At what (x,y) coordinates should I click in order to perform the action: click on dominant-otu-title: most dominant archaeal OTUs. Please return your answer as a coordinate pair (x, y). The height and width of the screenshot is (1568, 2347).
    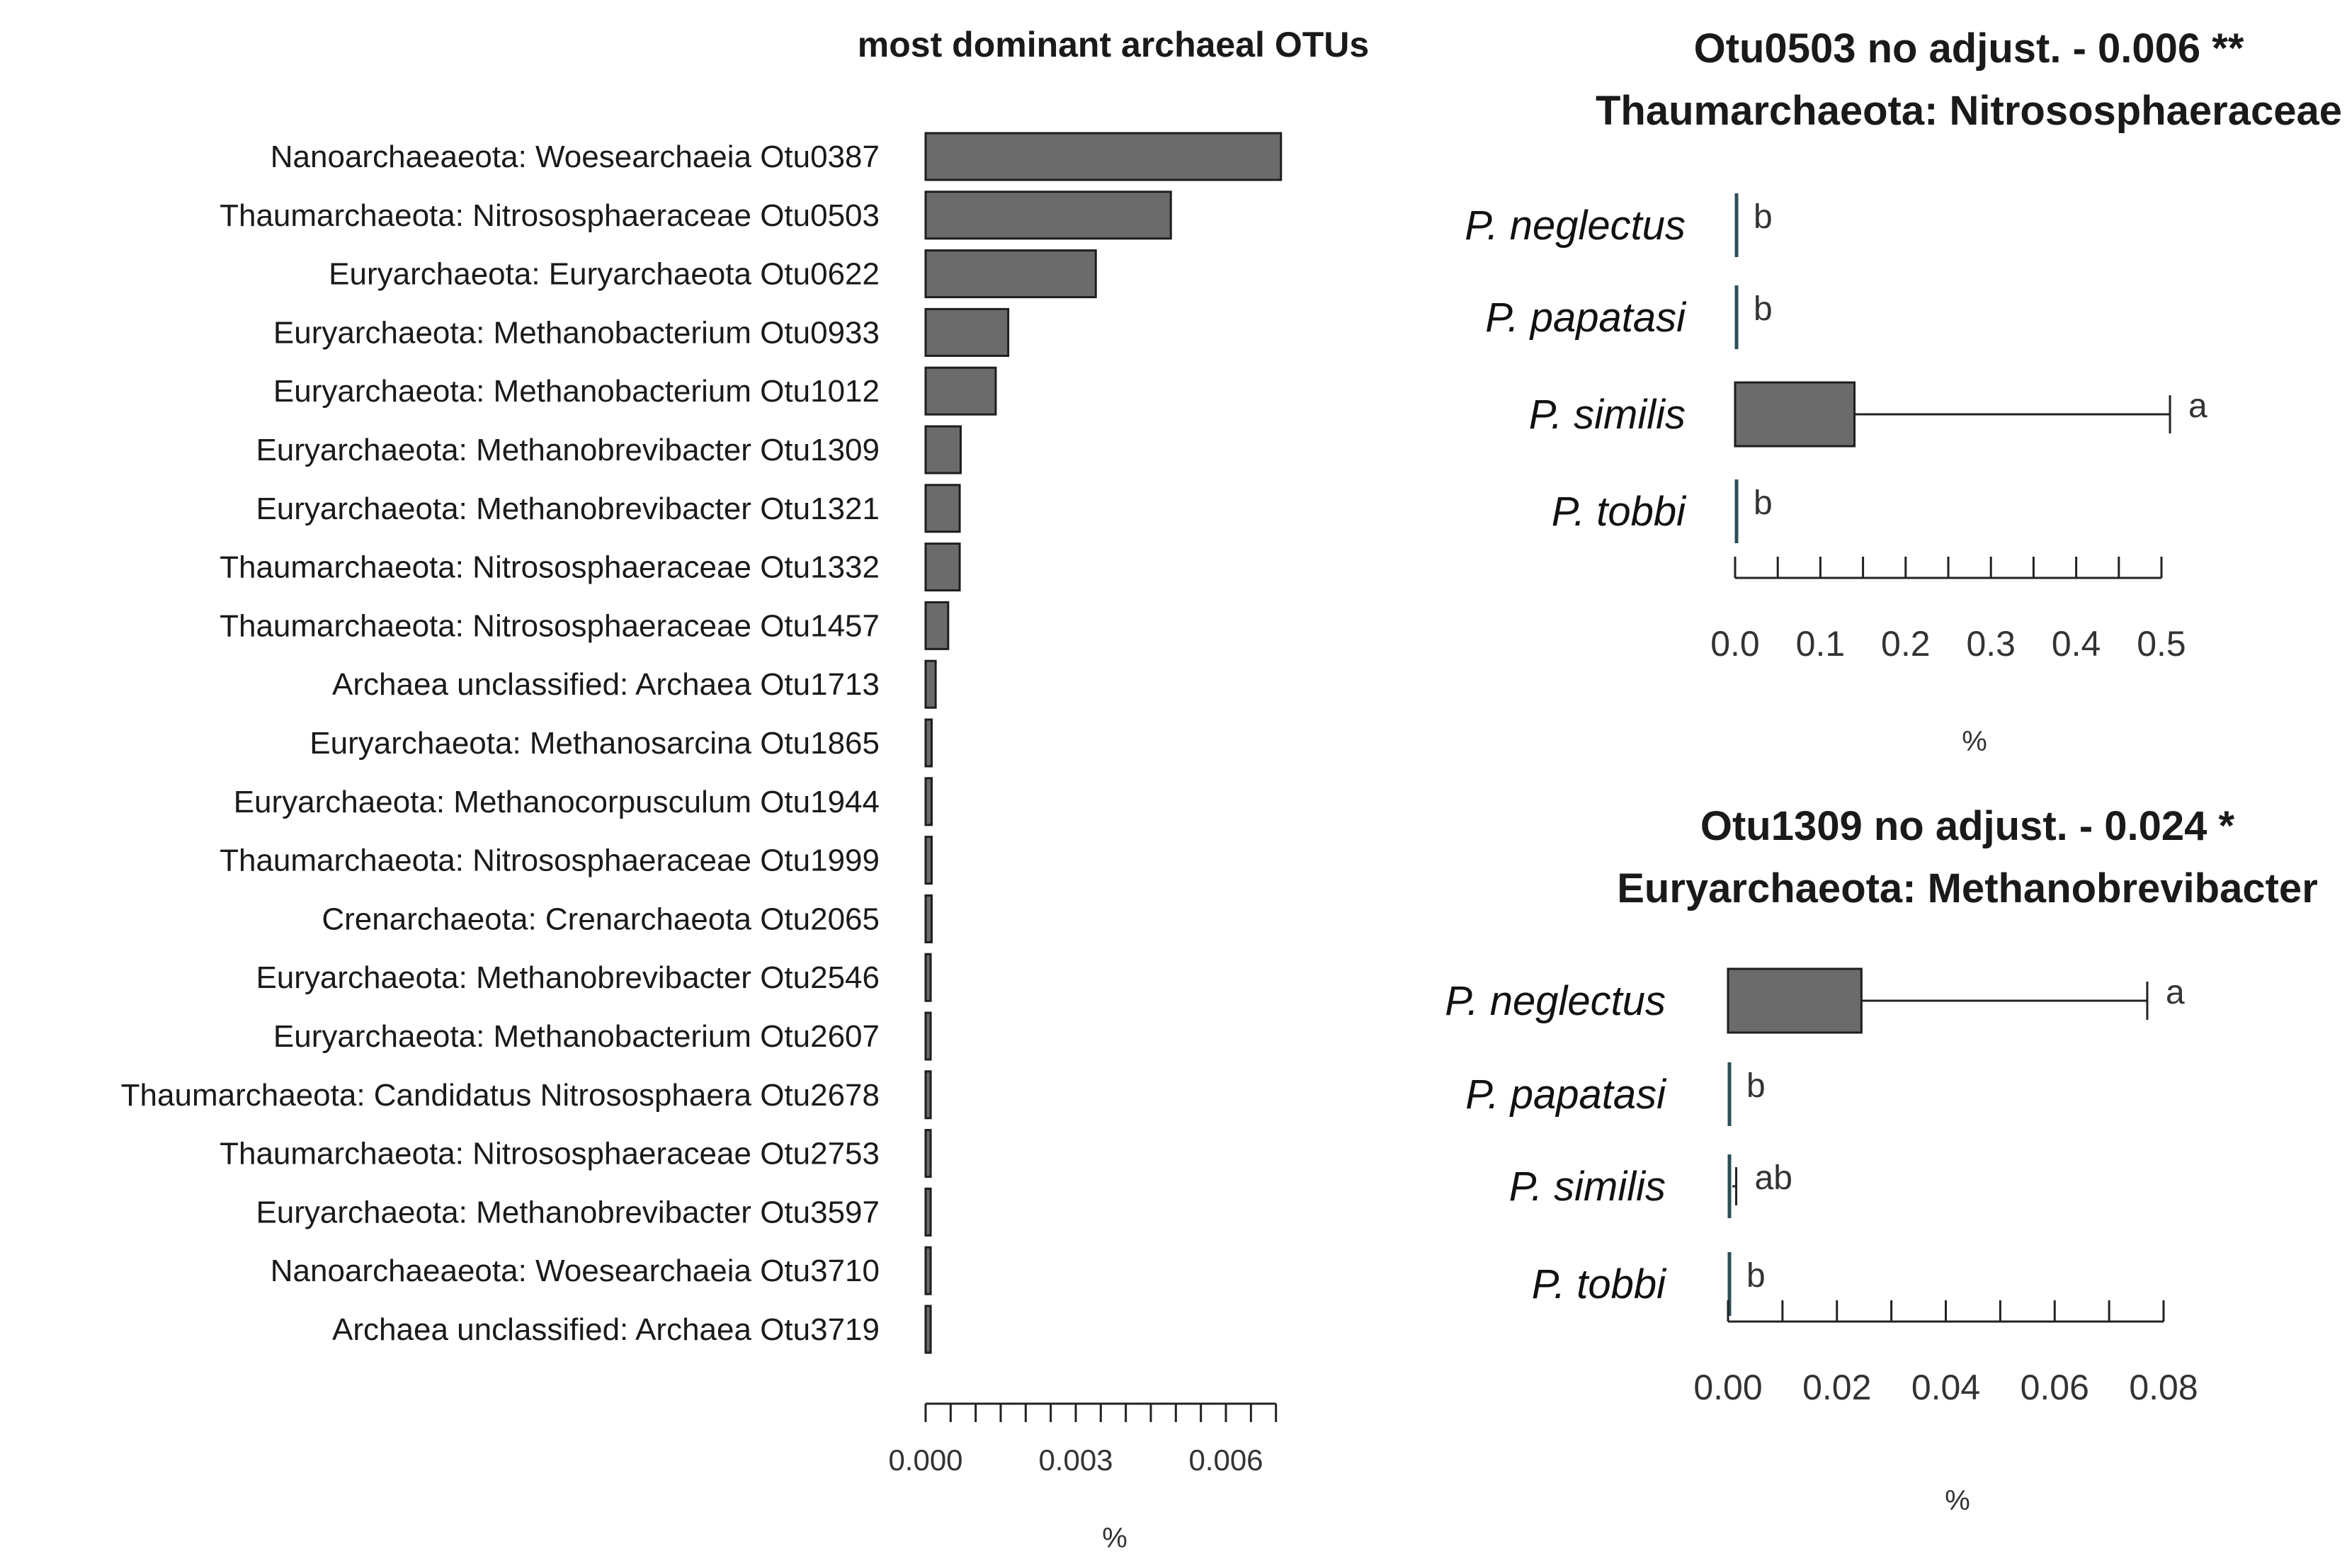
    Looking at the image, I should click on (1113, 44).